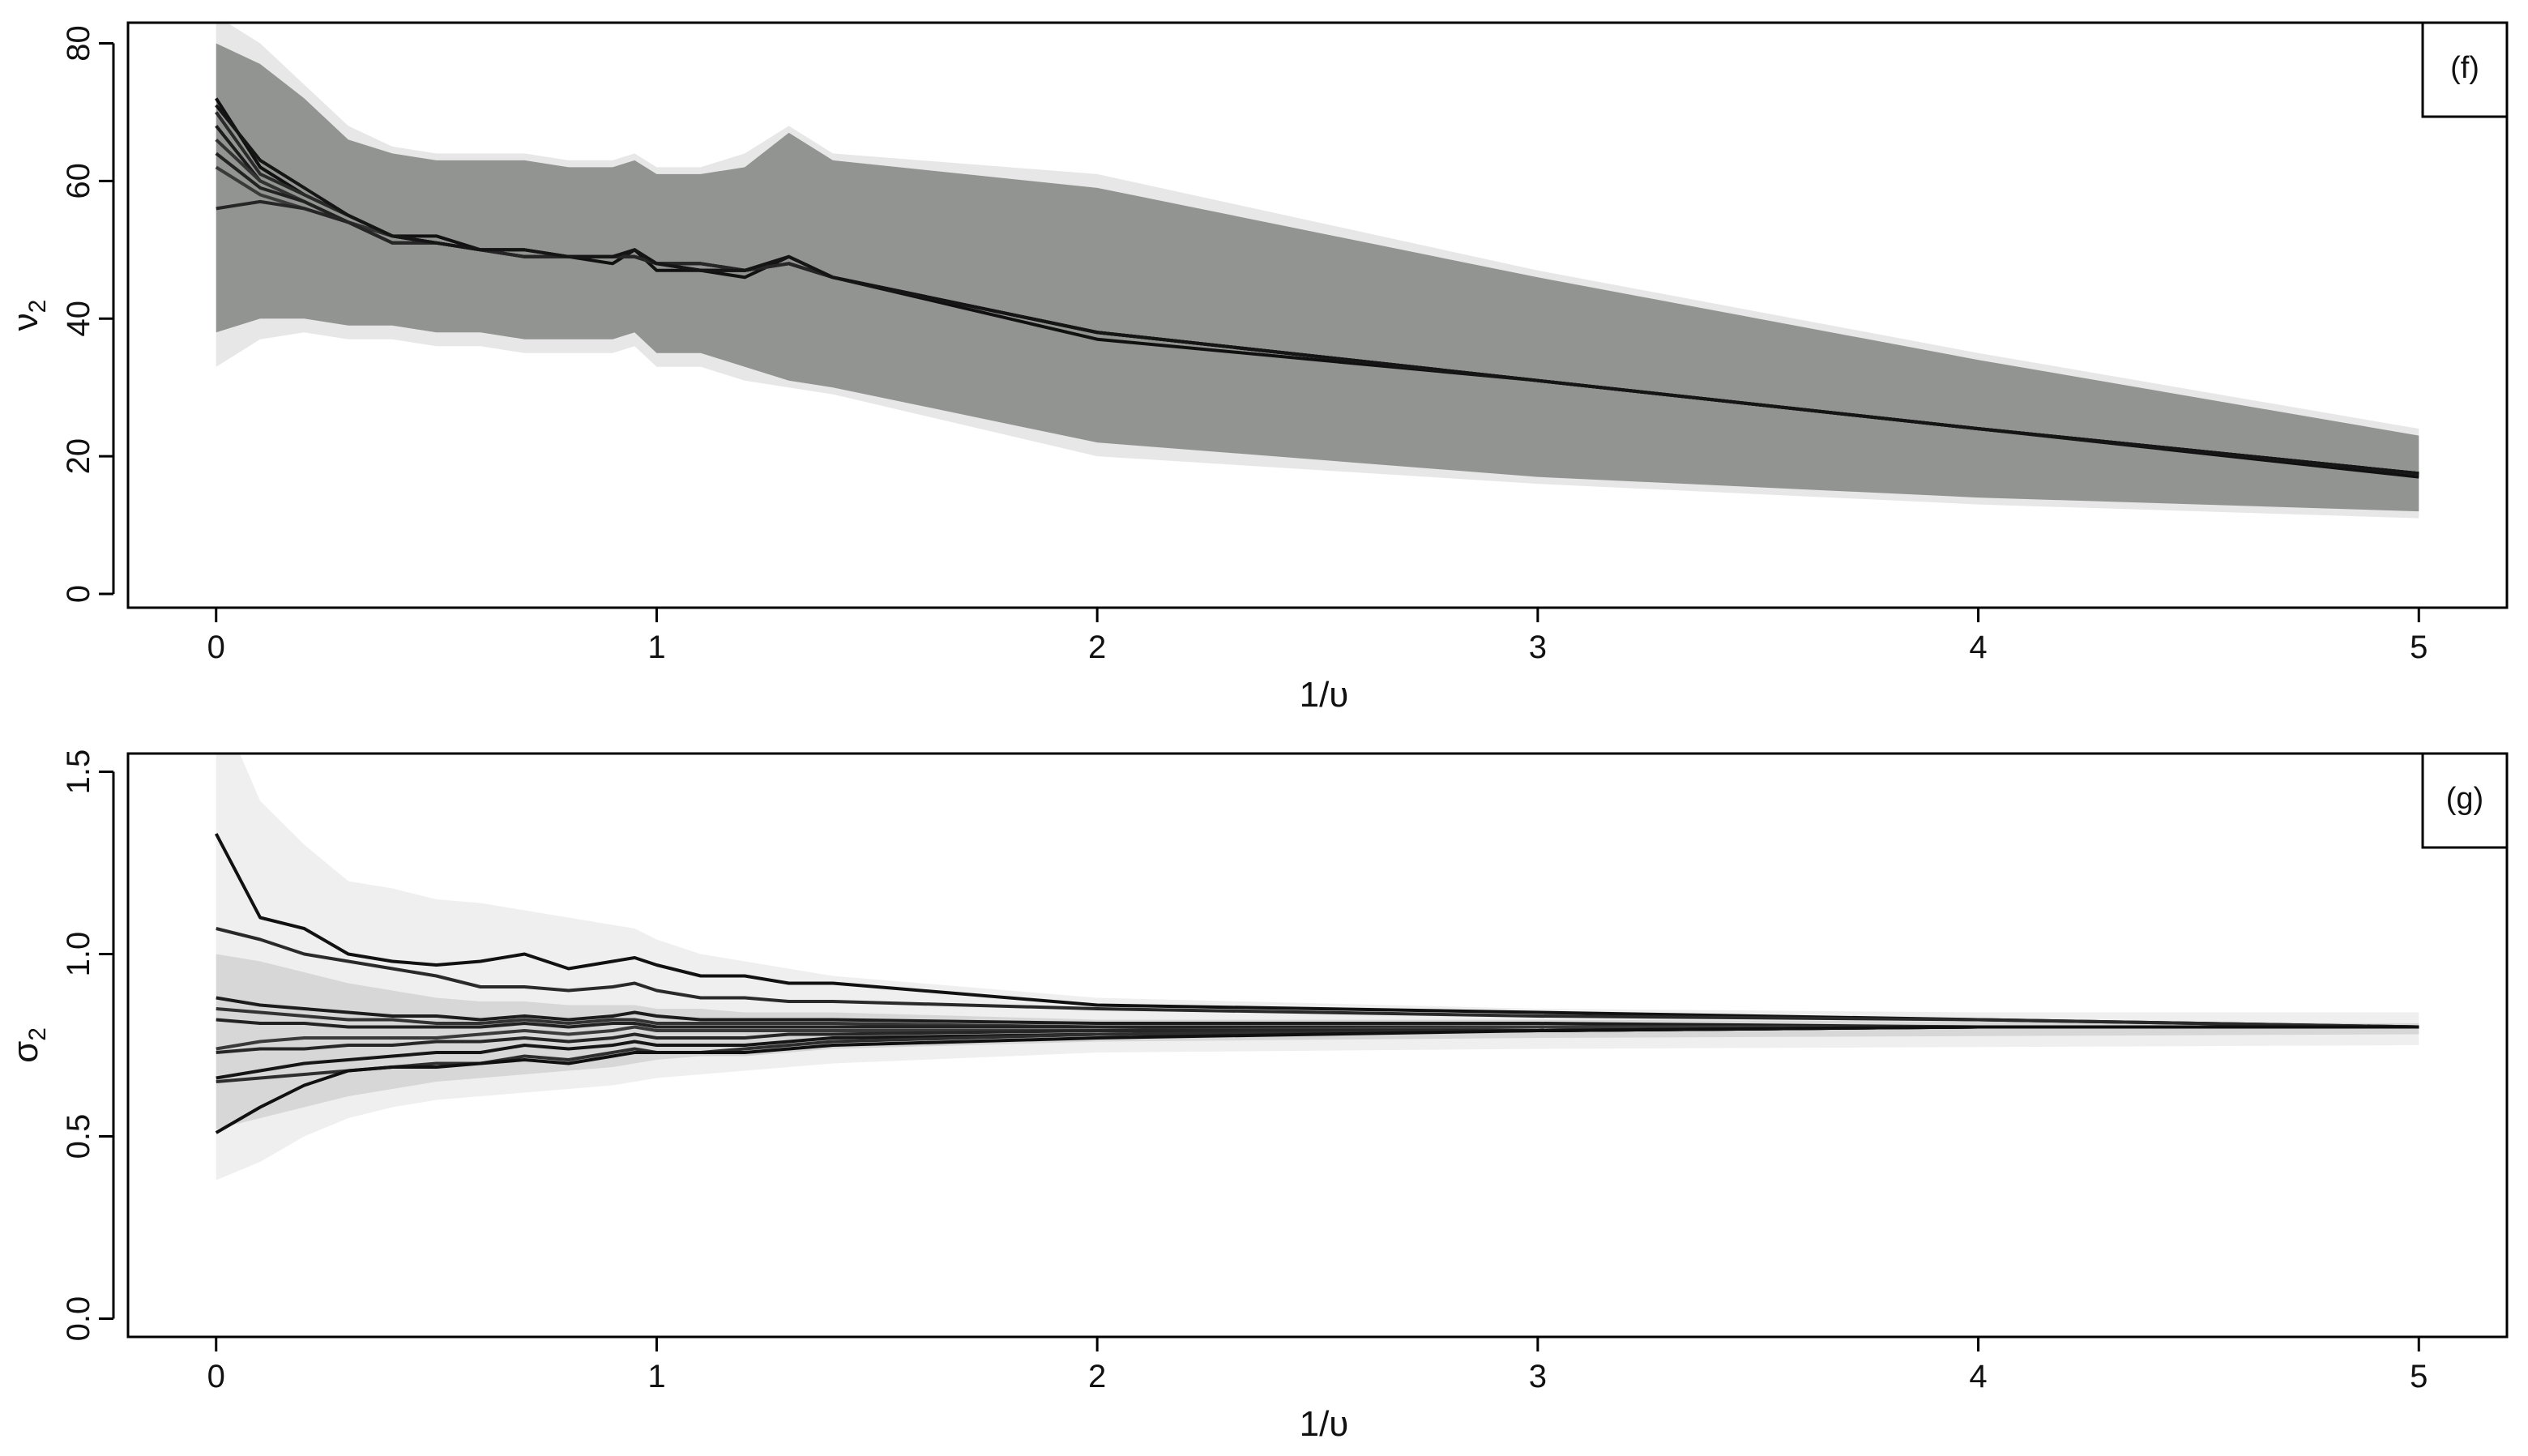 This screenshot has width=2528, height=1456. Describe the element at coordinates (1097, 648) in the screenshot. I see `x-tick-label-f: 2` at that location.